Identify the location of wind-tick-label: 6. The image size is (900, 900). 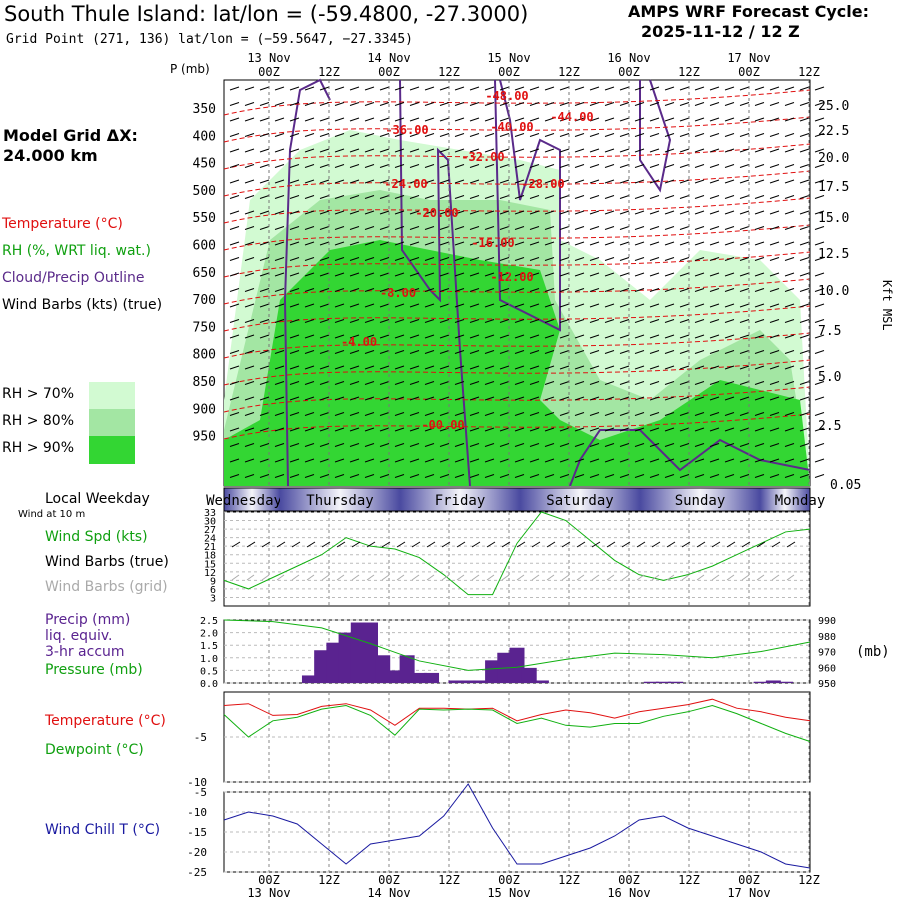
(213, 590).